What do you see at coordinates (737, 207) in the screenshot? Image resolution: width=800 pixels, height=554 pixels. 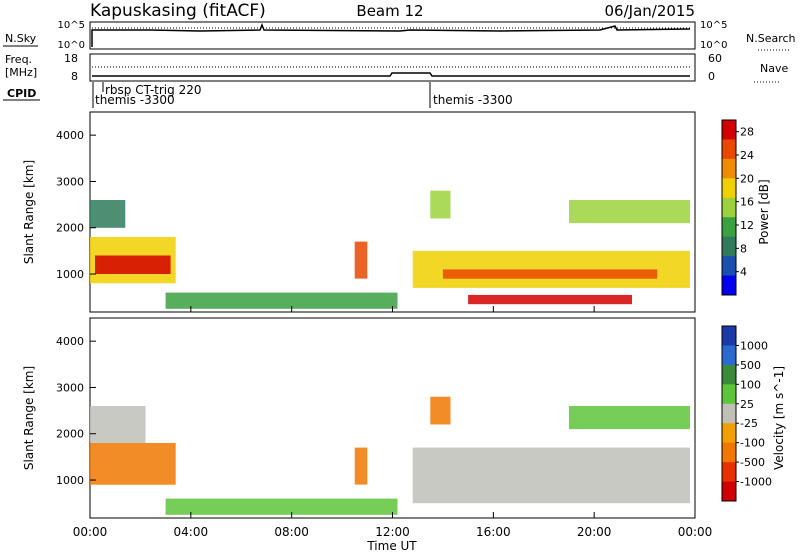 I see `power-colorbar: 4 8 12 16 20 24 28` at bounding box center [737, 207].